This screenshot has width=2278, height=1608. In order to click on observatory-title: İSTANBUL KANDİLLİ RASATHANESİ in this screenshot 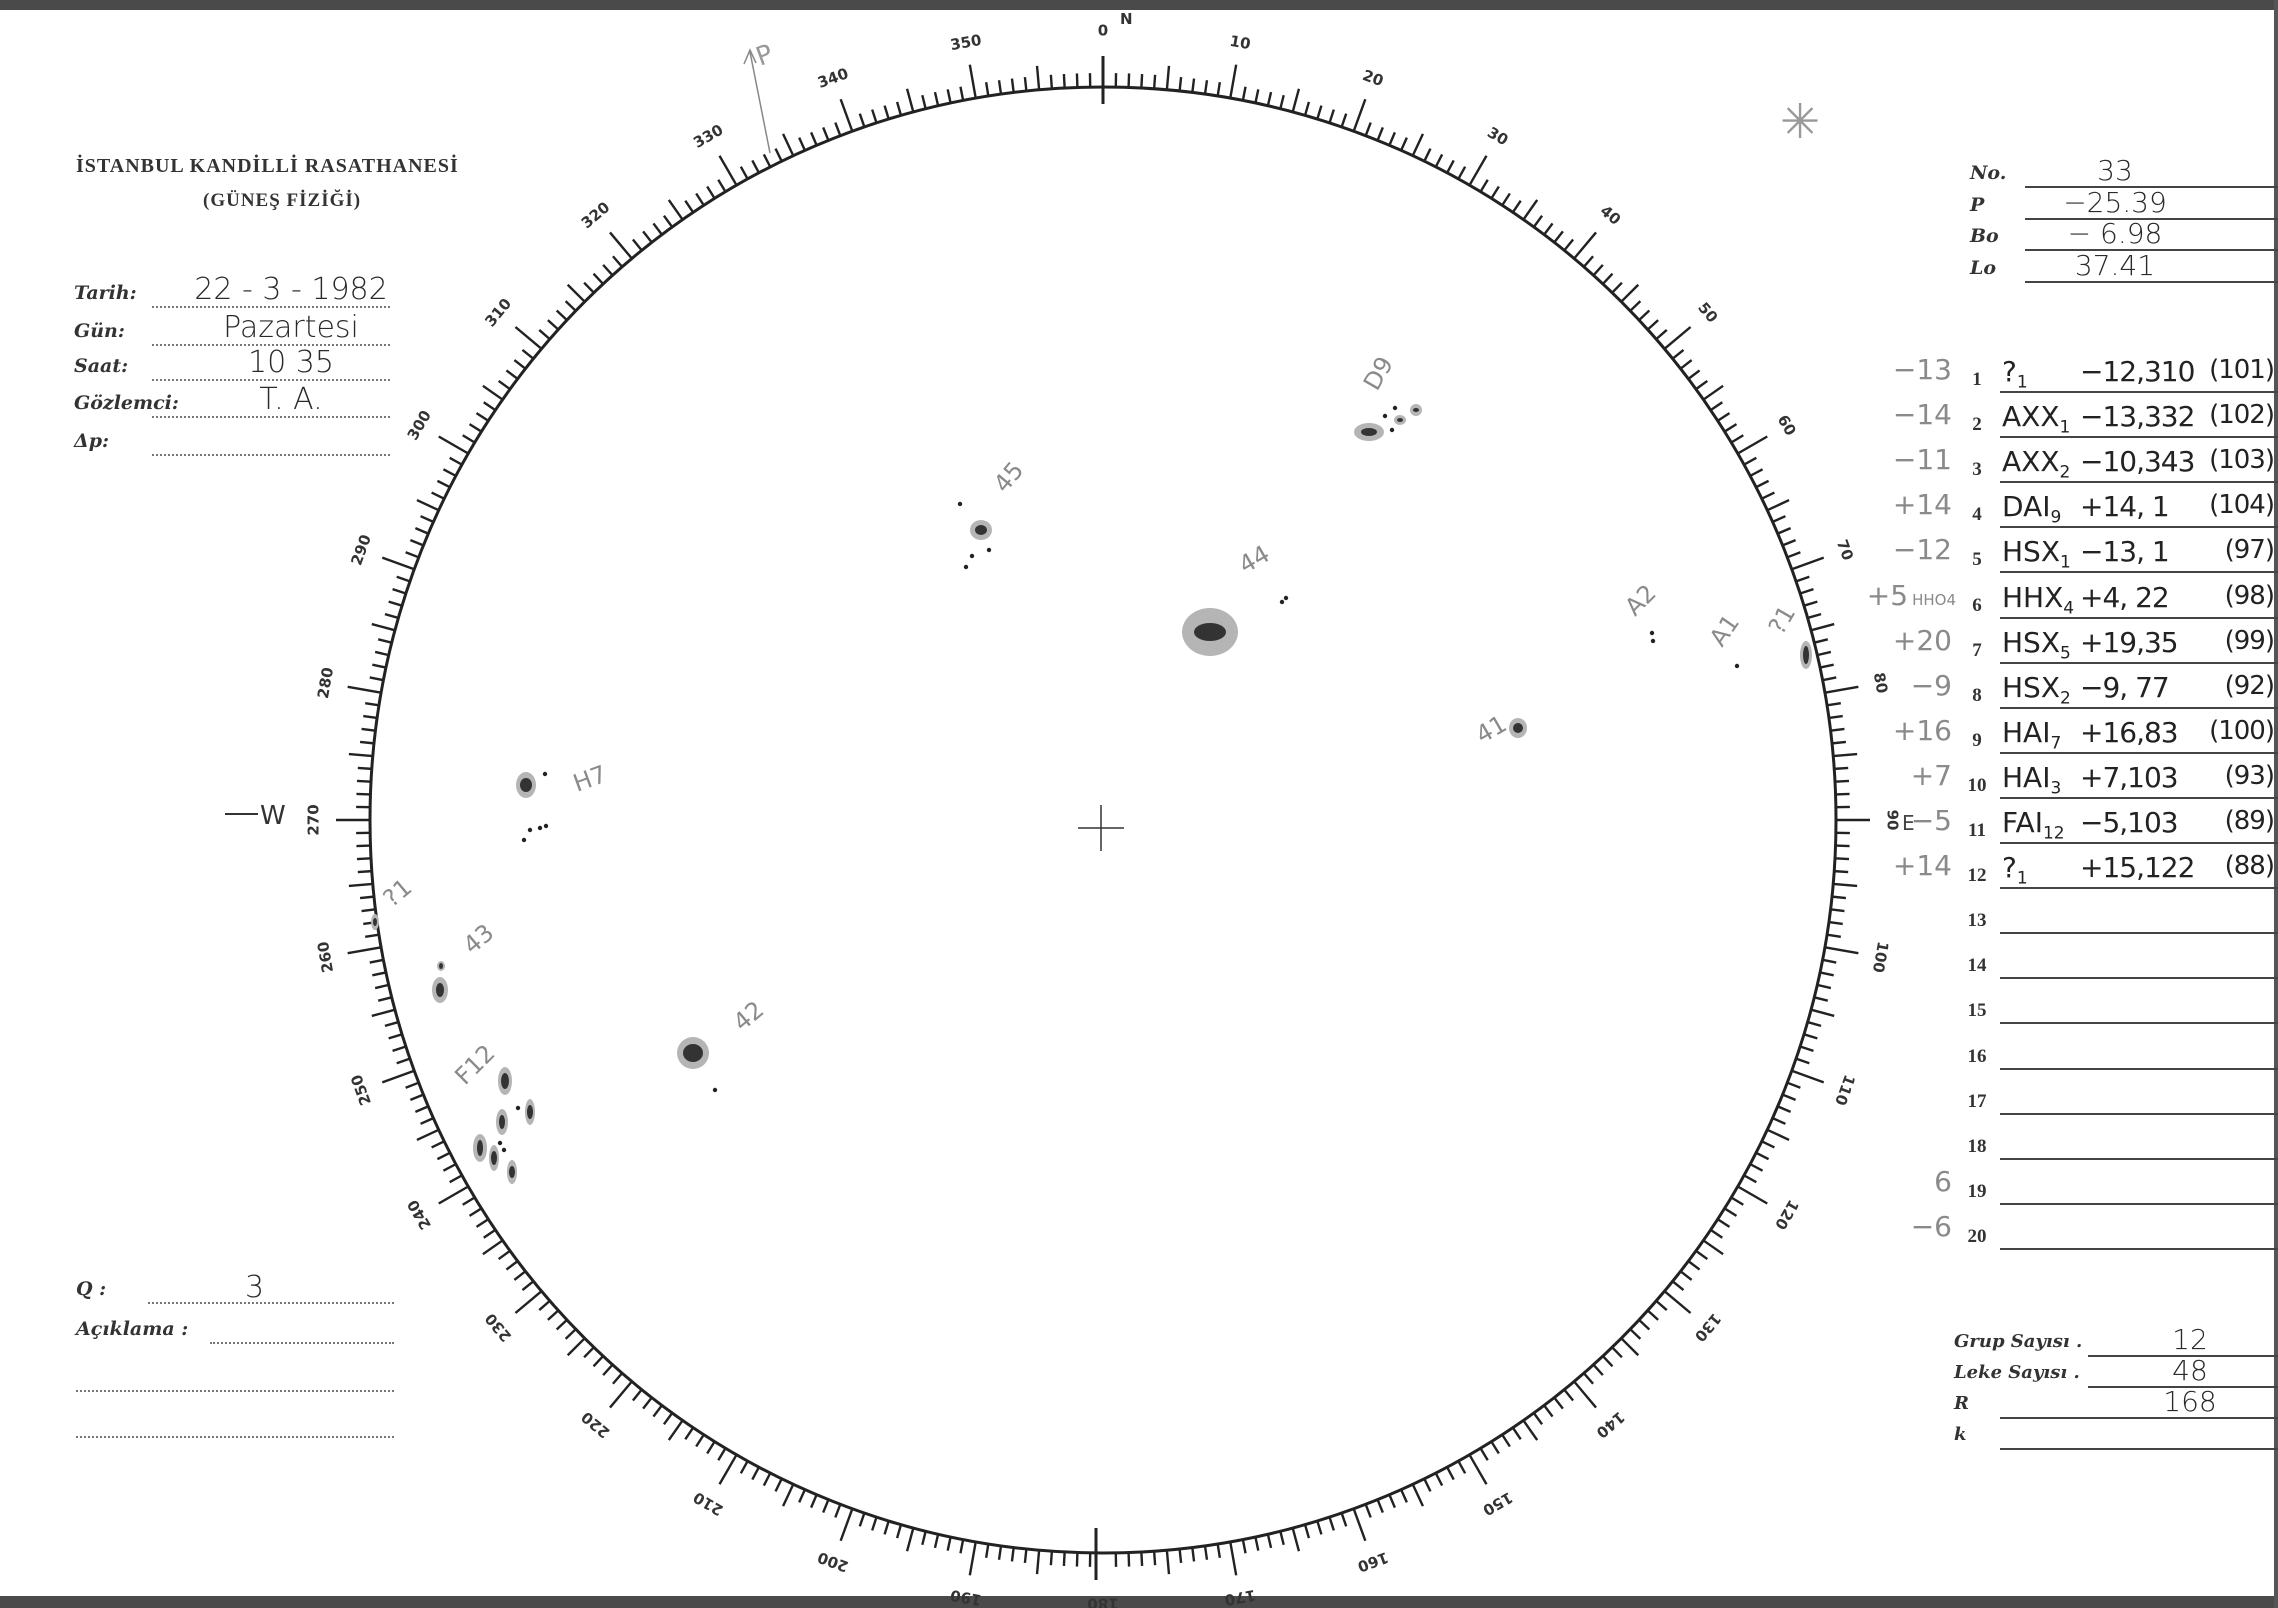, I will do `click(267, 166)`.